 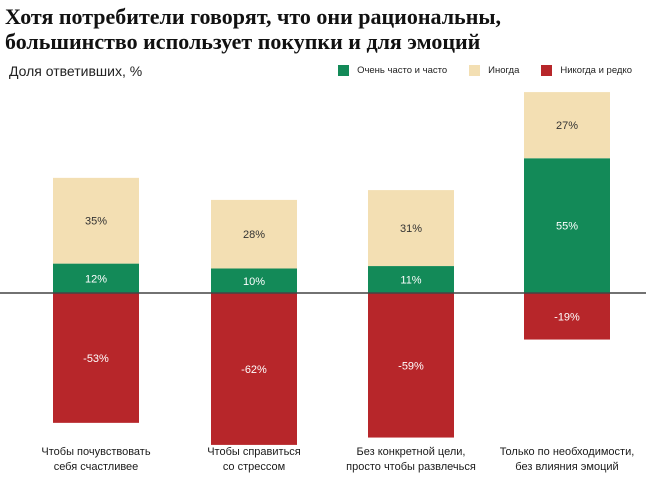 What do you see at coordinates (411, 452) in the screenshot?
I see `category-label-3-line-1: Без конкретной цели,` at bounding box center [411, 452].